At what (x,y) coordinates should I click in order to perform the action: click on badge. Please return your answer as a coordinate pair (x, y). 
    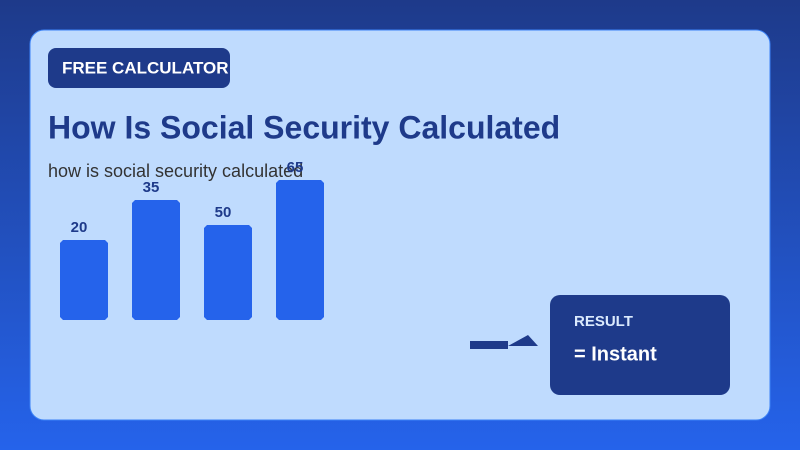
    Looking at the image, I should click on (139, 68).